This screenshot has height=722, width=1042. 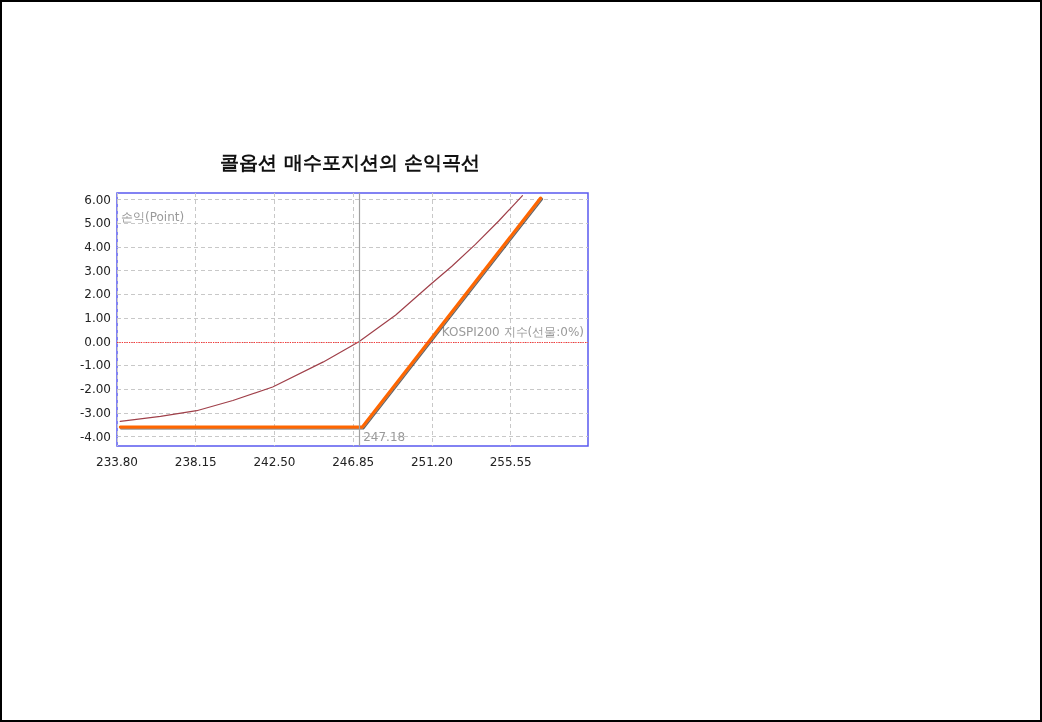 What do you see at coordinates (97, 199) in the screenshot?
I see `y-tick-label: 6.00` at bounding box center [97, 199].